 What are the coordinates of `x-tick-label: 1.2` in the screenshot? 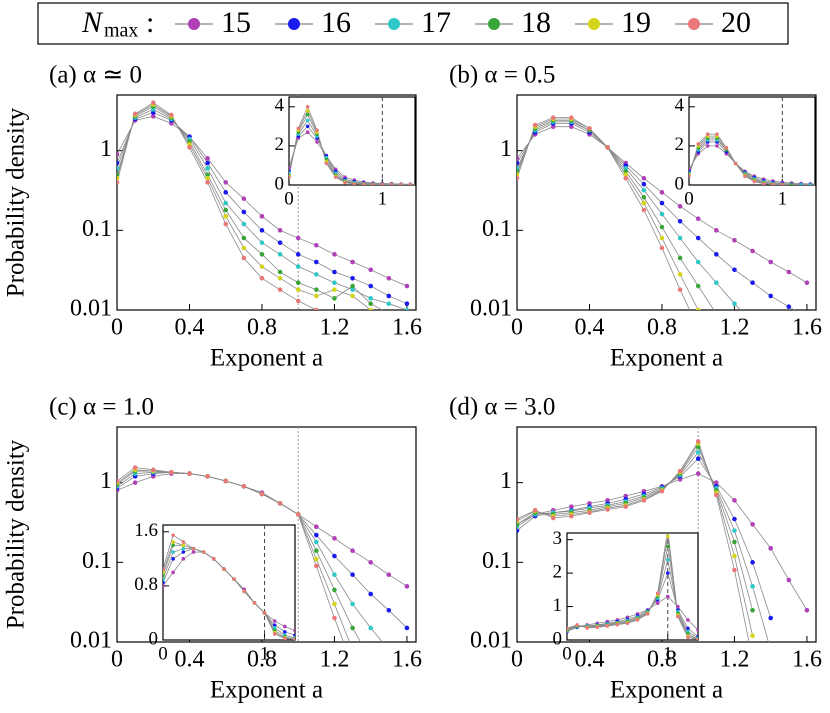 It's located at (334, 660).